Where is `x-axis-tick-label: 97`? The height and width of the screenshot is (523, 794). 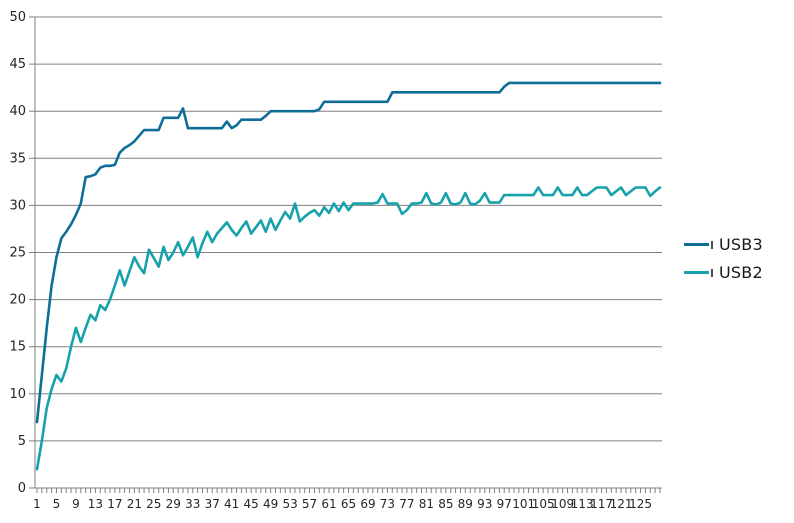
x-axis-tick-label: 97 is located at coordinates (504, 504).